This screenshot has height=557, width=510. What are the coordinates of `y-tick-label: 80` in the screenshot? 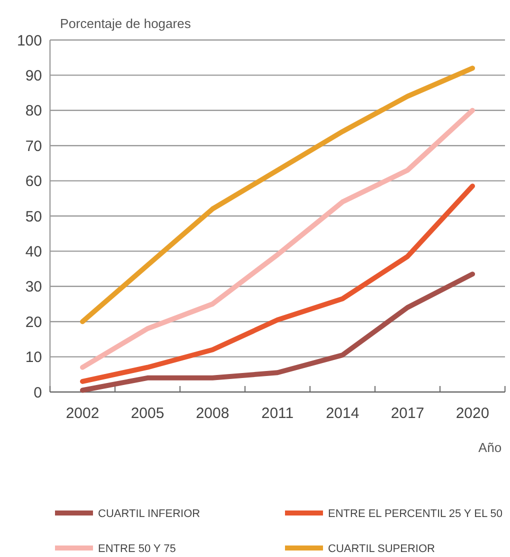 It's located at (33, 111).